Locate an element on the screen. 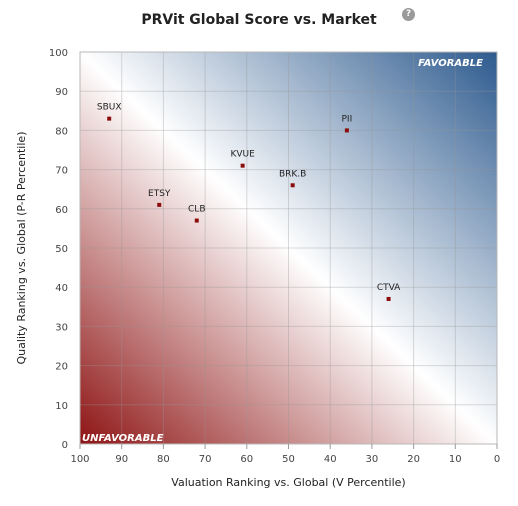 The image size is (518, 506). x-tick-label: 50 is located at coordinates (288, 459).